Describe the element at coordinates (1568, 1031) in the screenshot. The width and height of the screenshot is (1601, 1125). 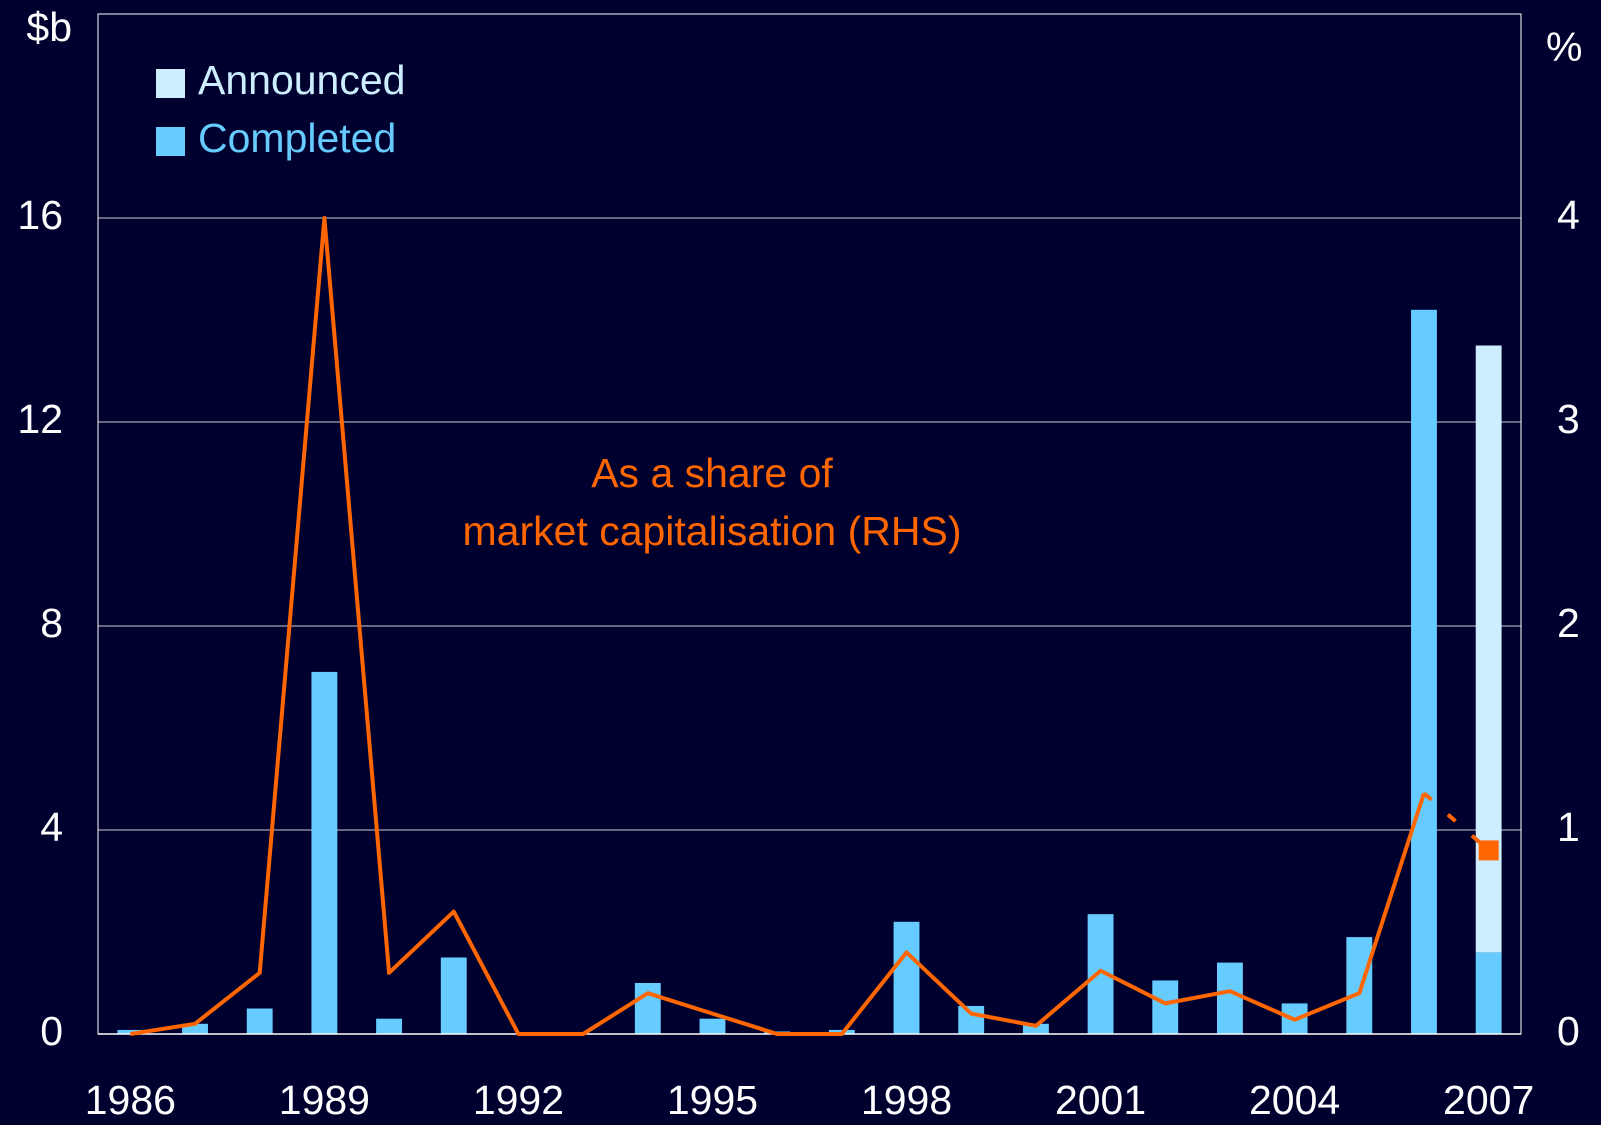
I see `y2-tick-label: 0` at that location.